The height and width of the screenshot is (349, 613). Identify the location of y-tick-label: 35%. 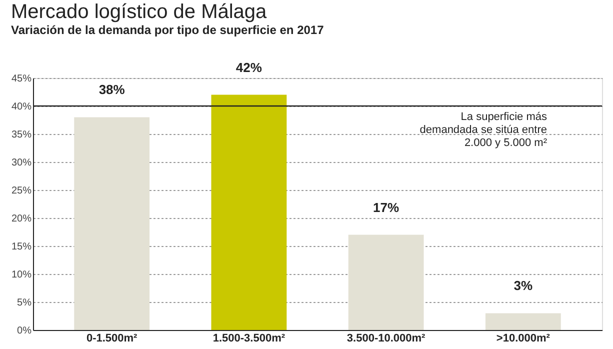
(21, 135).